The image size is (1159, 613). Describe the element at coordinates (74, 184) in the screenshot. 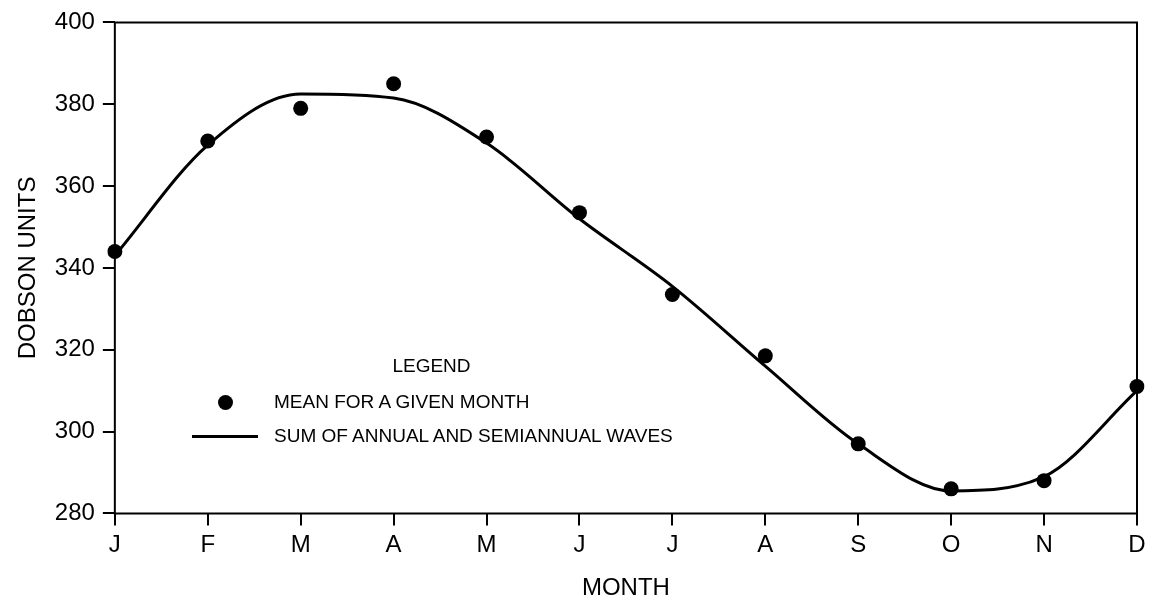

I see `y-tick-label: 360` at that location.